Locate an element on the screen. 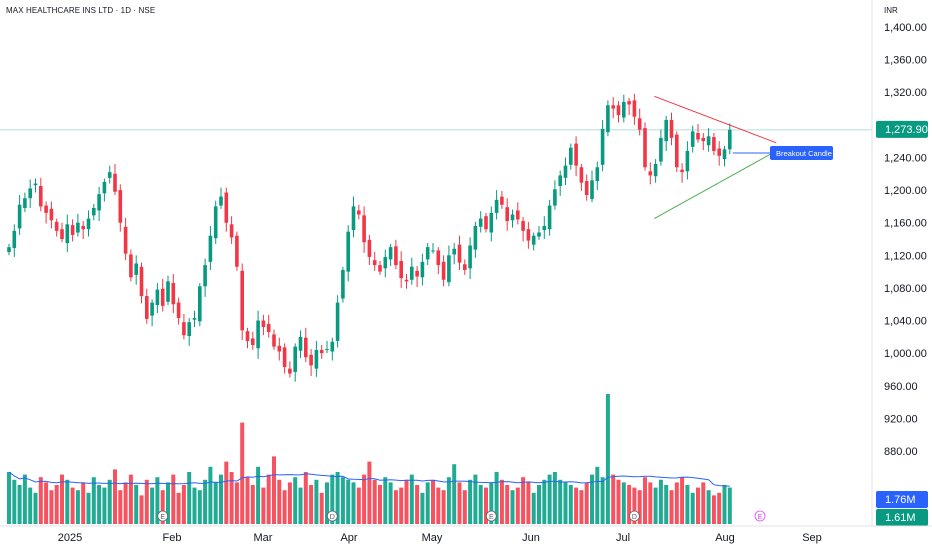 The height and width of the screenshot is (550, 932). svg-text: D is located at coordinates (332, 517).